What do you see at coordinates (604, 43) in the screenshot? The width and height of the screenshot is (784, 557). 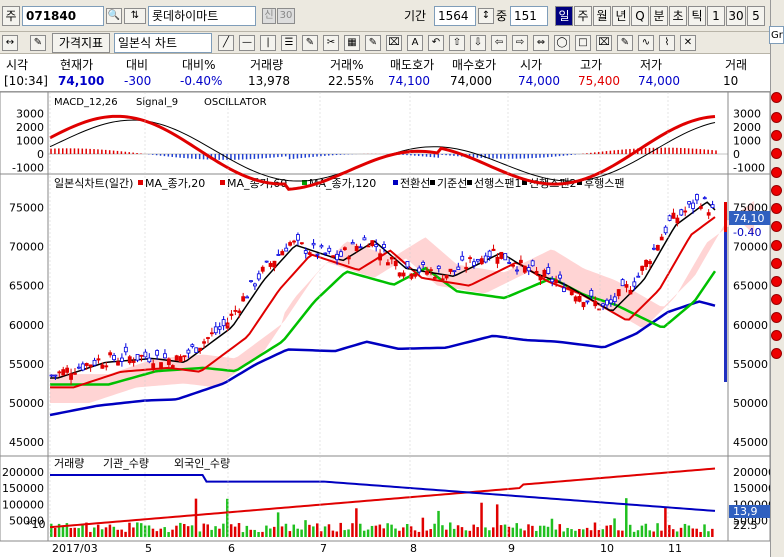 I see `tool-clear-icon: ⌧` at bounding box center [604, 43].